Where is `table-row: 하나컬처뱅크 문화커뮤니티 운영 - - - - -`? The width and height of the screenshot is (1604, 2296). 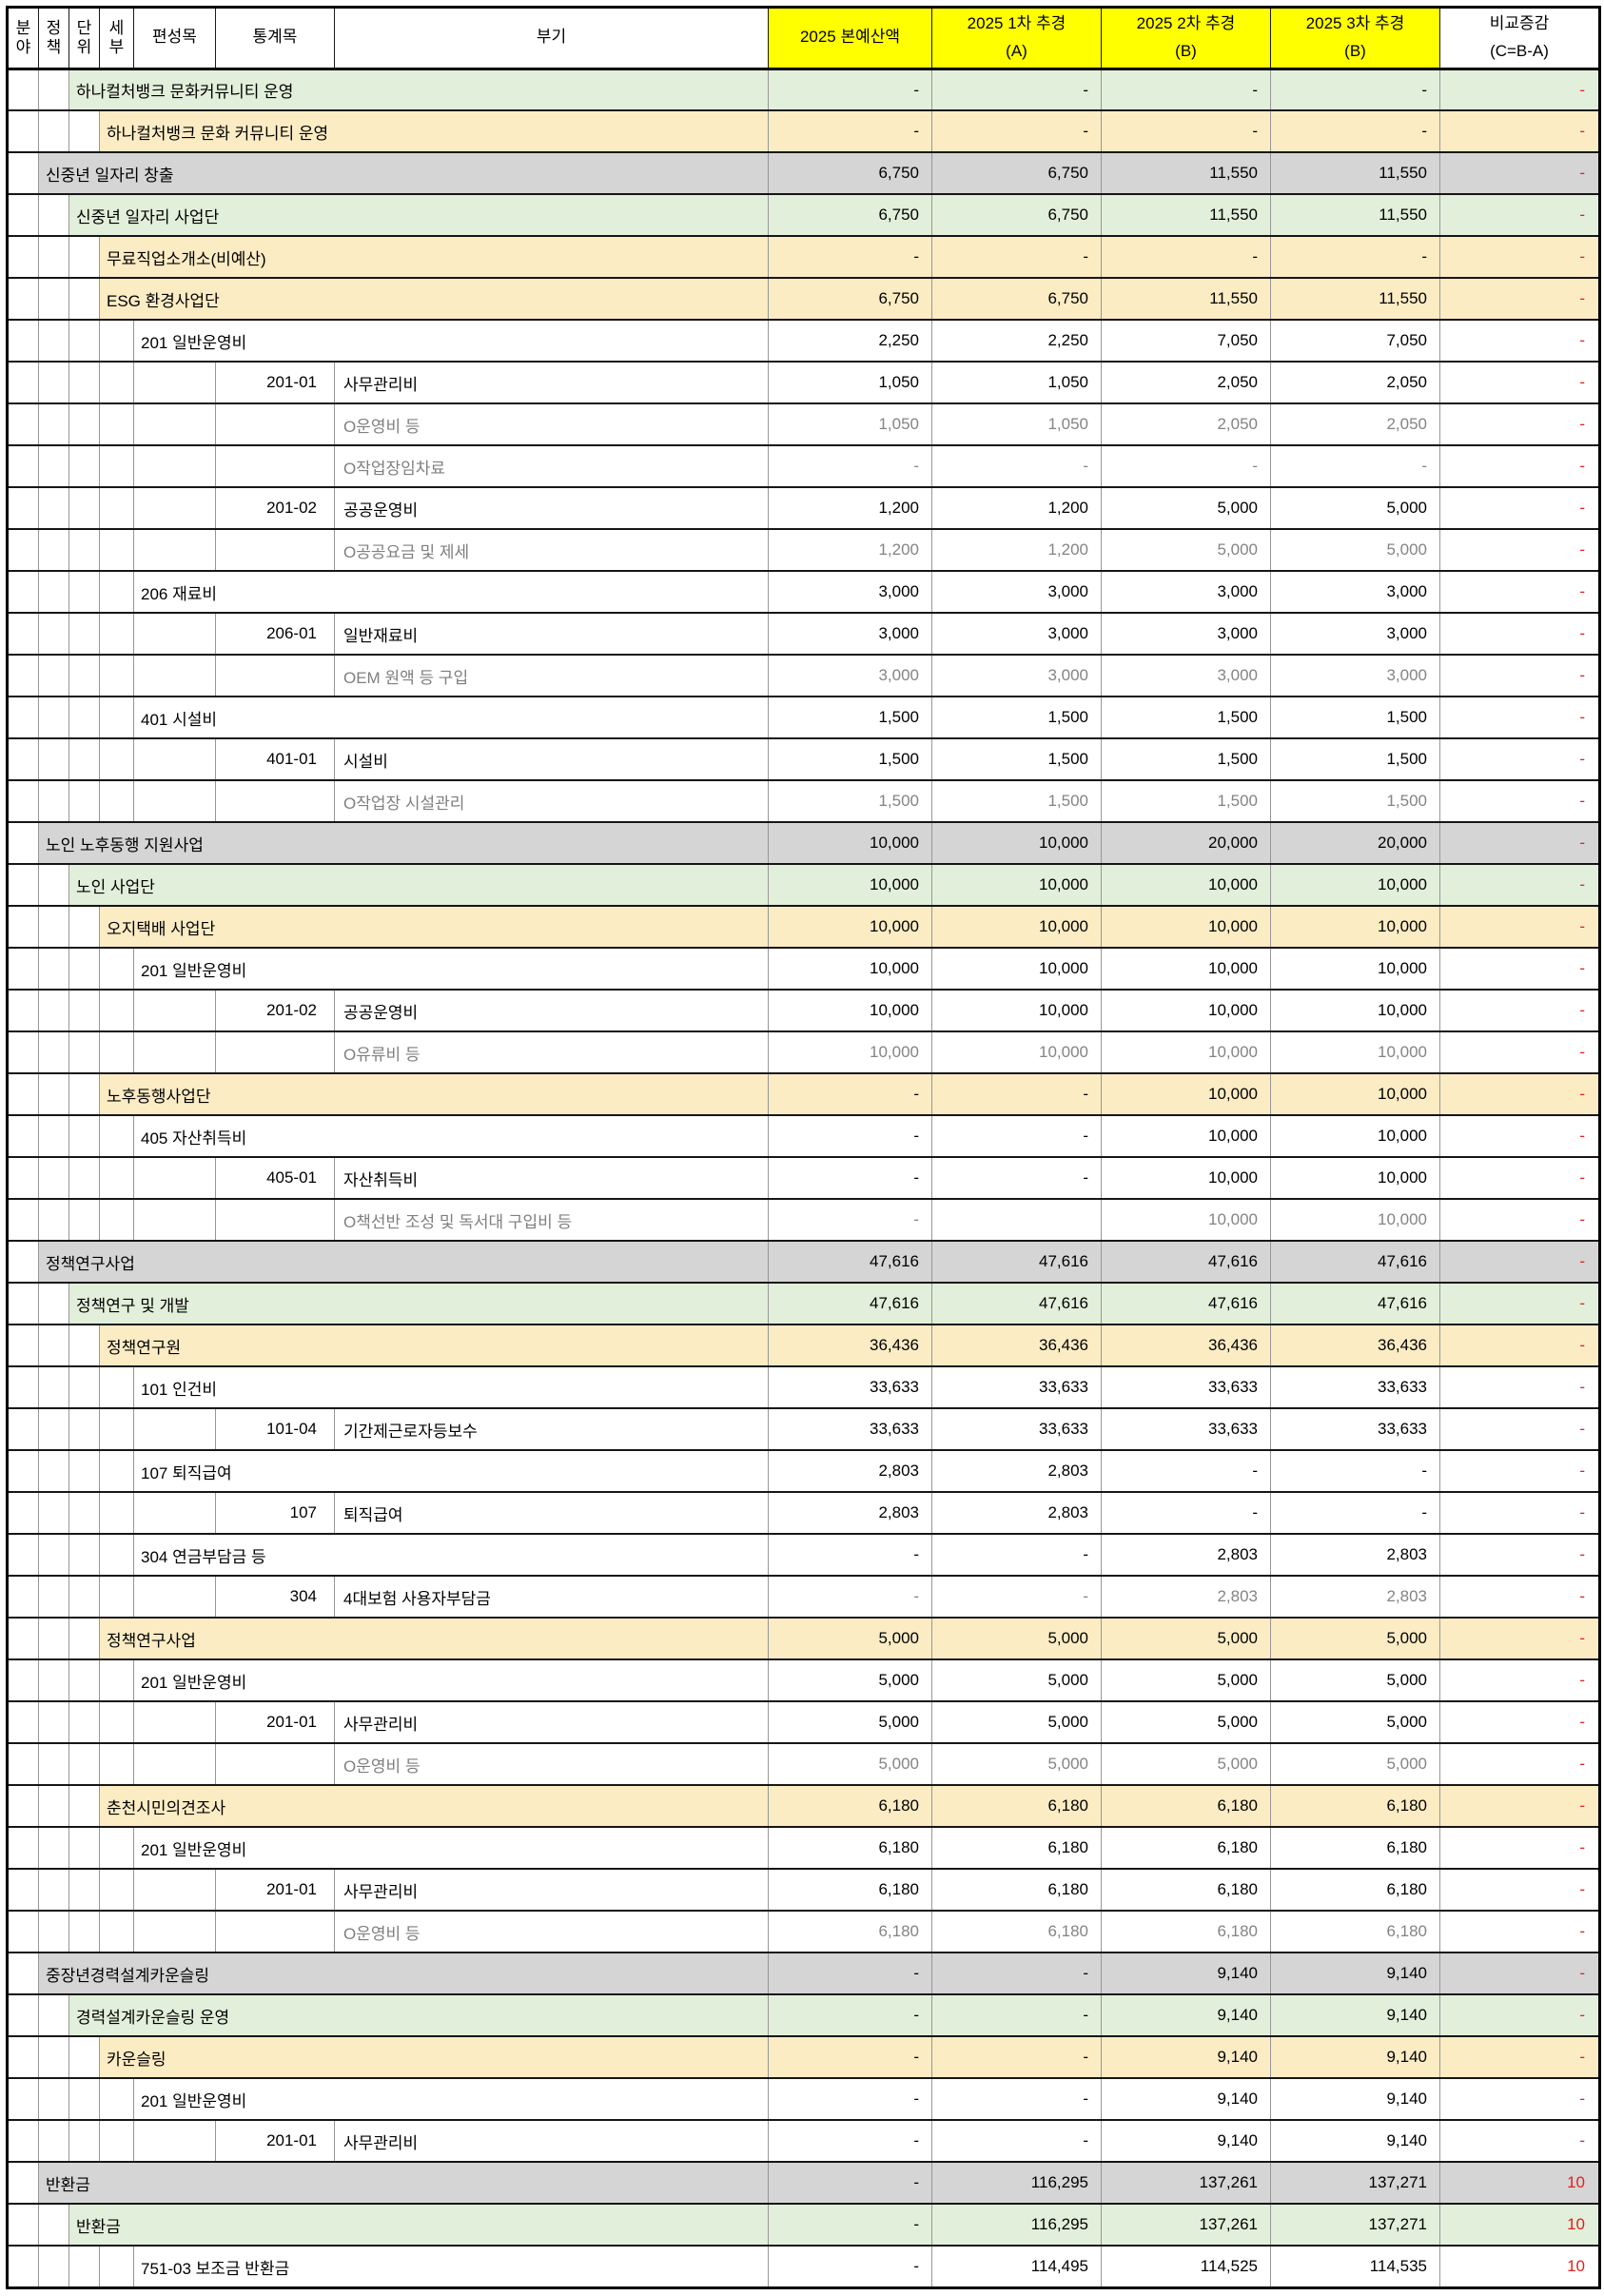
table-row: 하나컬처뱅크 문화커뮤니티 운영 - - - - - is located at coordinates (803, 90).